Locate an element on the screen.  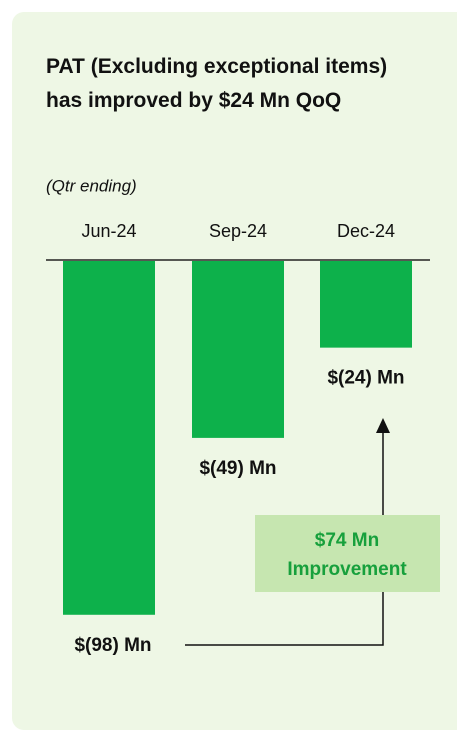
arrow-line is located at coordinates (284, 539).